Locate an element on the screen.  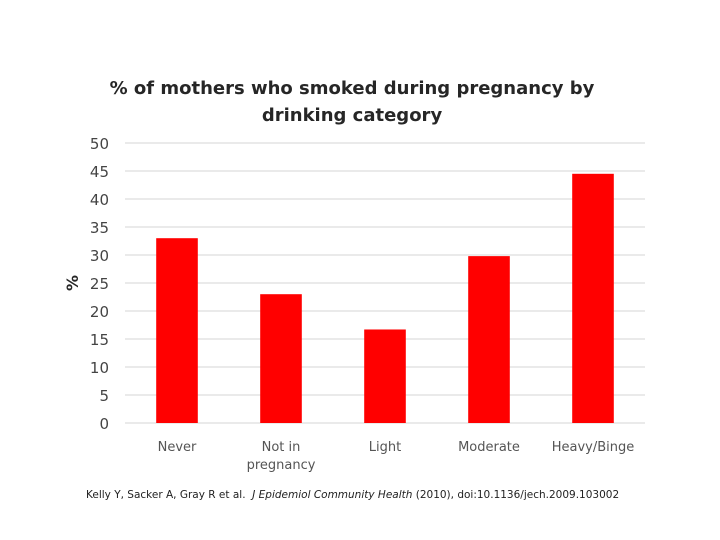
y-tick-45: 45 is located at coordinates (99, 172).